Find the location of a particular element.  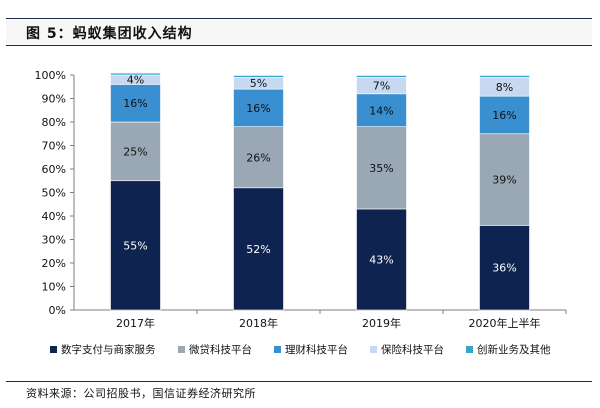

bar-data-label: 4% is located at coordinates (135, 80).